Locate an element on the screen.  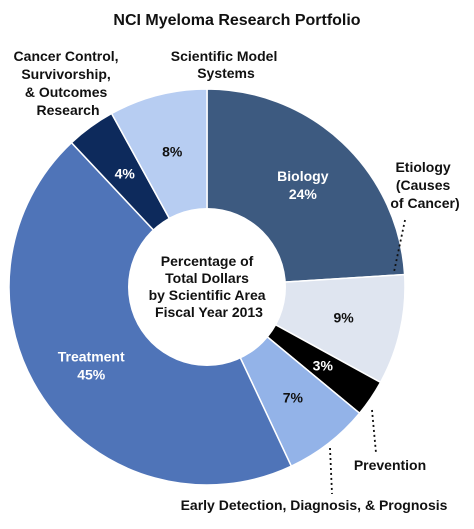
label-cancer-control-line-2: Survivorship, is located at coordinates (65, 74).